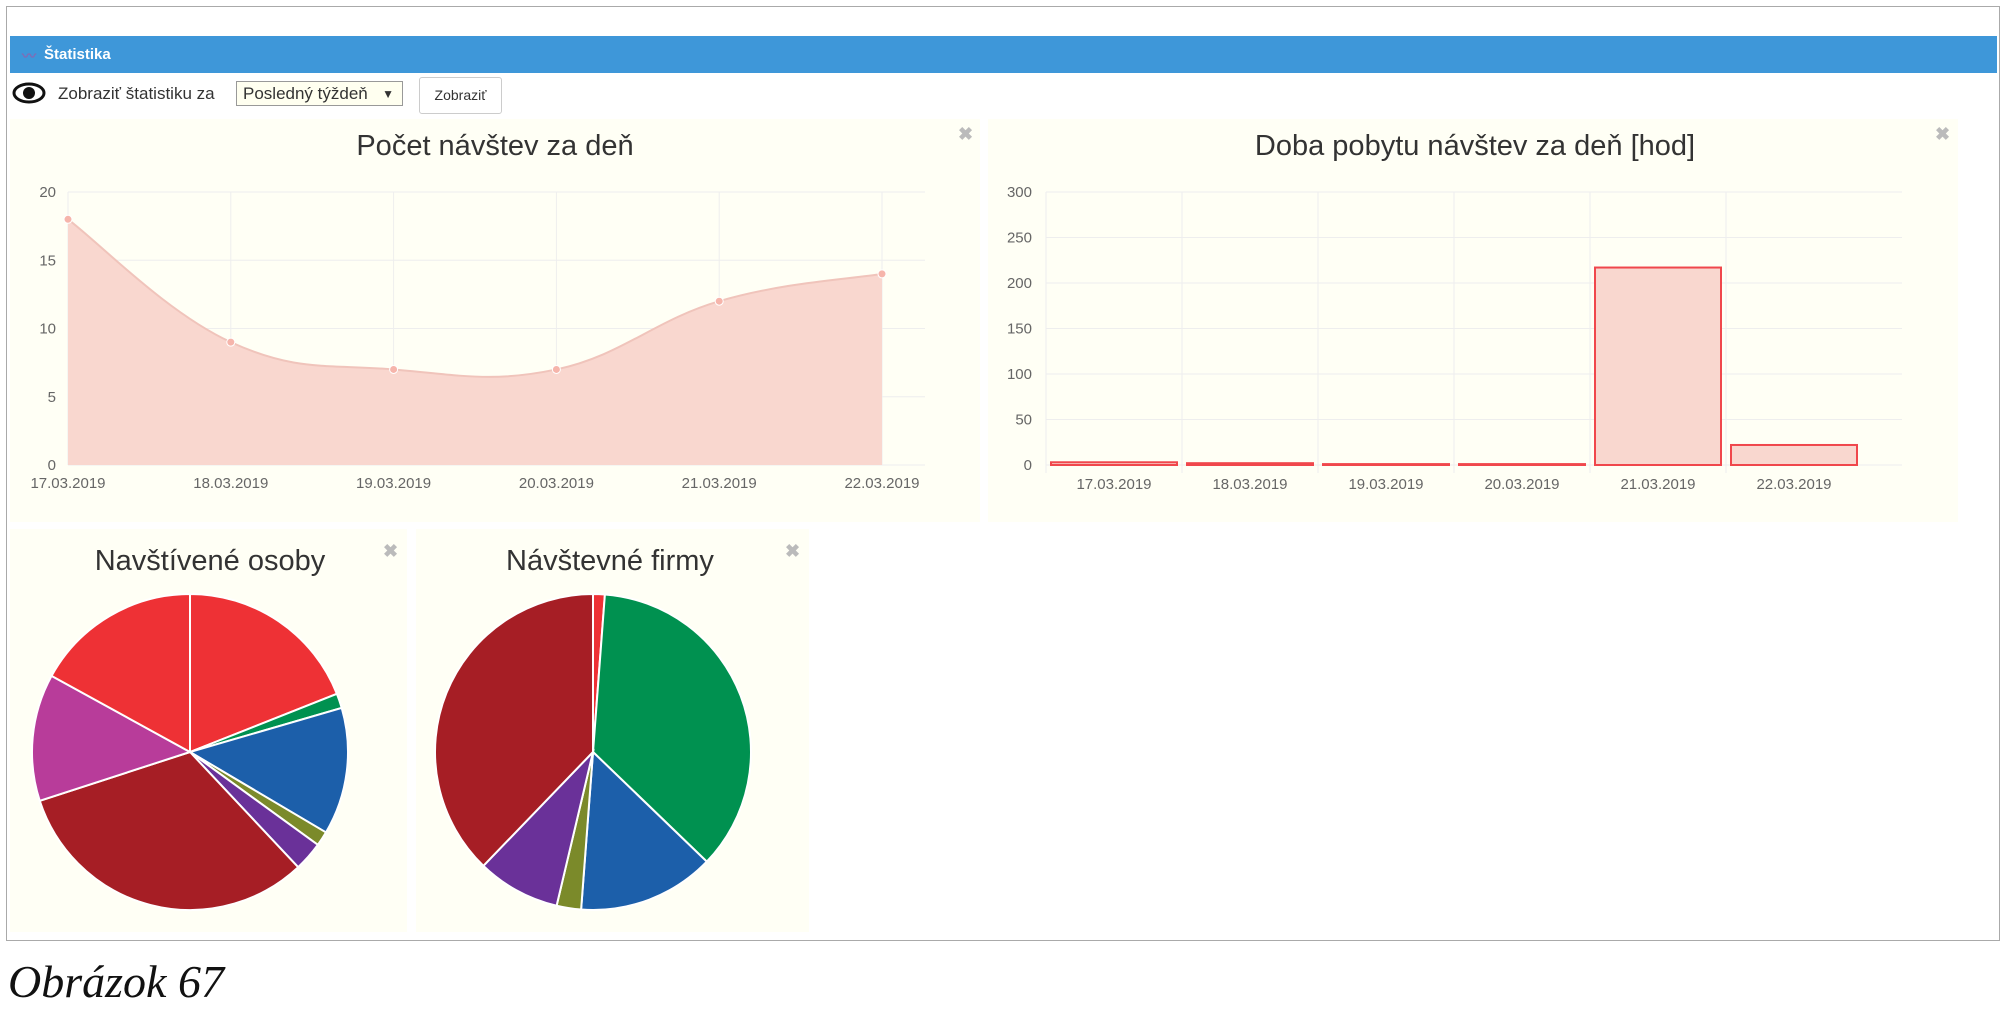  Describe the element at coordinates (208, 730) in the screenshot. I see `visited-persons-panel` at that location.